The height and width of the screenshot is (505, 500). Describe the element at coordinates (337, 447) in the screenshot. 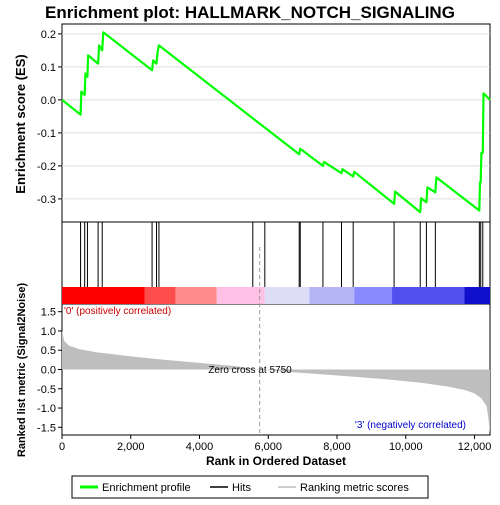

I see `x-tick-label: 8,000` at that location.